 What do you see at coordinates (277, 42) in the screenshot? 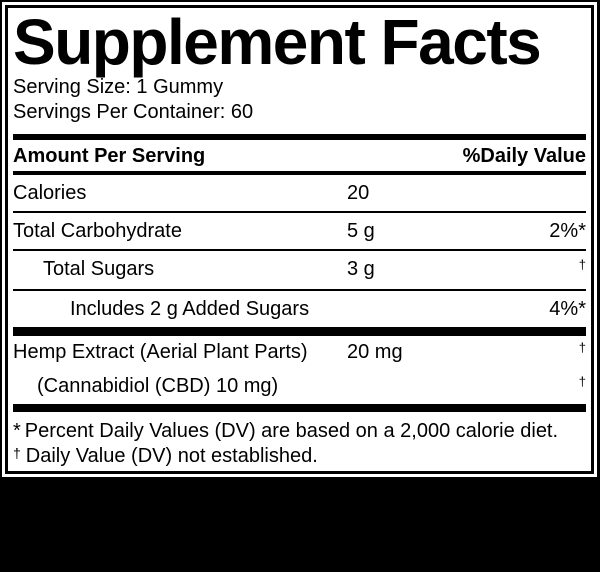
I see `label-title: Supplement Facts` at bounding box center [277, 42].